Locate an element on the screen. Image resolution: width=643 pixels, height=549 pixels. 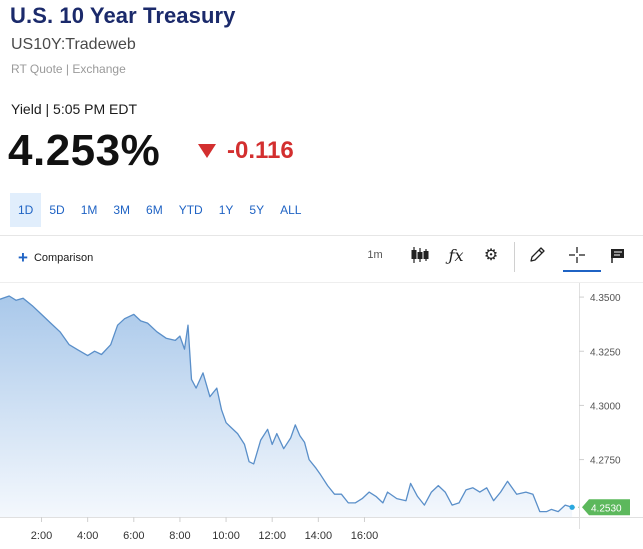
x-tick-label: 6:00 is located at coordinates (133, 536).